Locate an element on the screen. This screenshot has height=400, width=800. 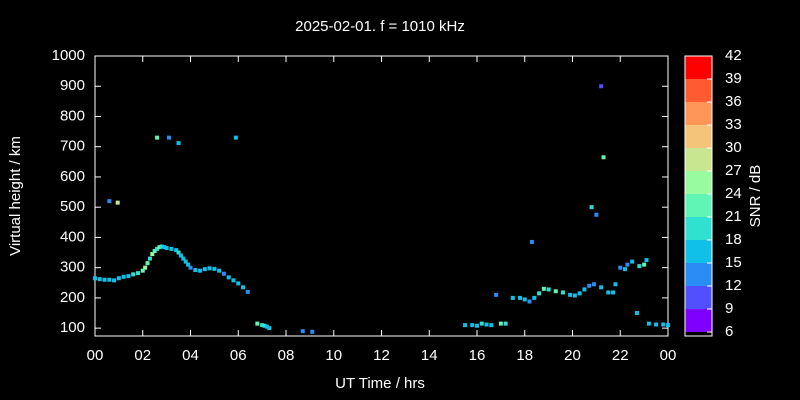
x-tick-label: 18 is located at coordinates (524, 355).